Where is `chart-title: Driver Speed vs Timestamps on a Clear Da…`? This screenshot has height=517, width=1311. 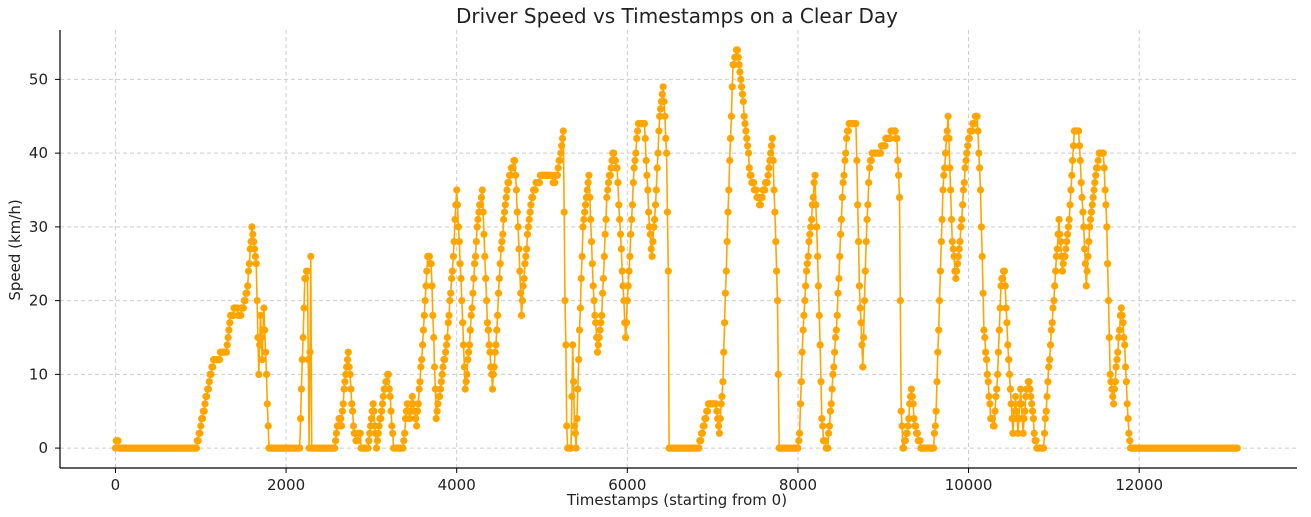 chart-title: Driver Speed vs Timestamps on a Clear Da… is located at coordinates (677, 16).